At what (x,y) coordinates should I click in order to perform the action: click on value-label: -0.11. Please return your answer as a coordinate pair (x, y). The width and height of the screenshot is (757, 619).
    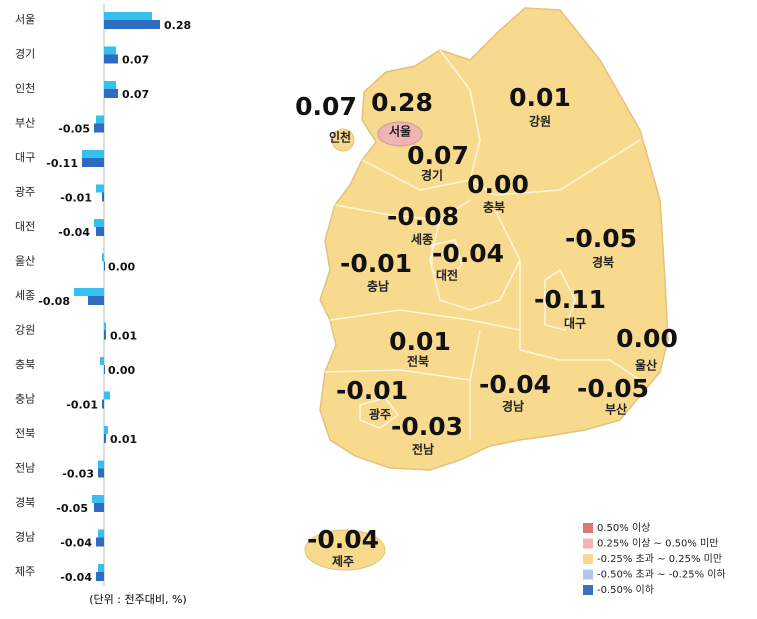
    Looking at the image, I should click on (62, 163).